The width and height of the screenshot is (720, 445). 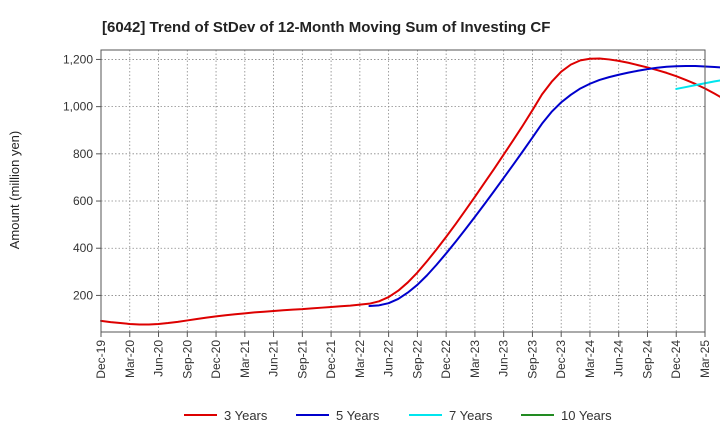 I want to click on x-tick-label: Sep-22, so click(x=417, y=359).